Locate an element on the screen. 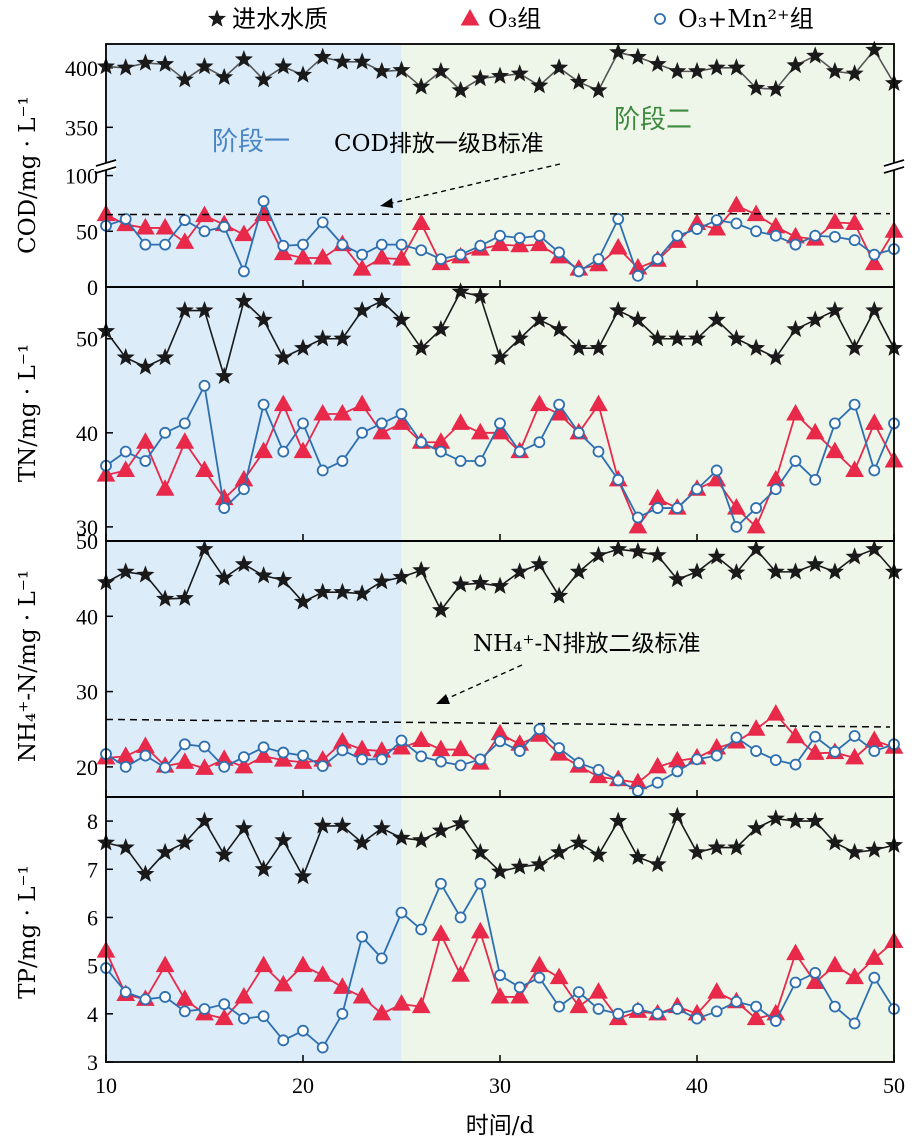 This screenshot has height=1142, width=914. legend-o3mn-label: O₃+Mn²⁺组 is located at coordinates (746, 19).